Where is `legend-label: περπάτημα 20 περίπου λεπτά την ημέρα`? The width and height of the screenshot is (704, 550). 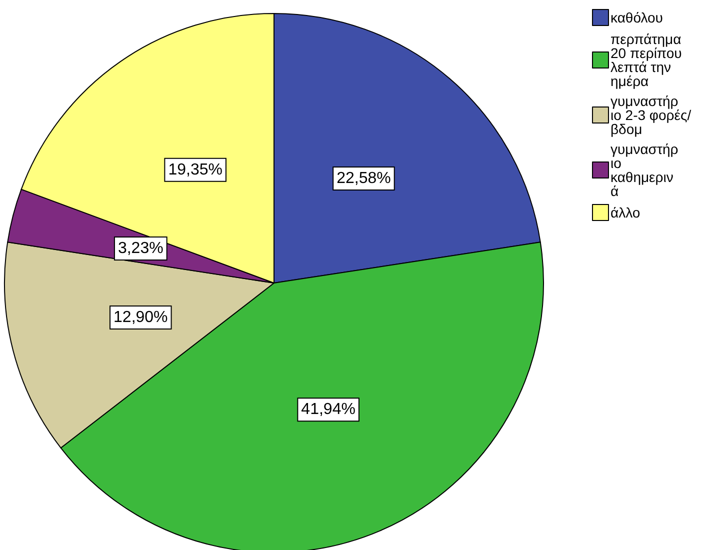 legend-label: περπάτημα 20 περίπου λεπτά την ημέρα is located at coordinates (648, 60).